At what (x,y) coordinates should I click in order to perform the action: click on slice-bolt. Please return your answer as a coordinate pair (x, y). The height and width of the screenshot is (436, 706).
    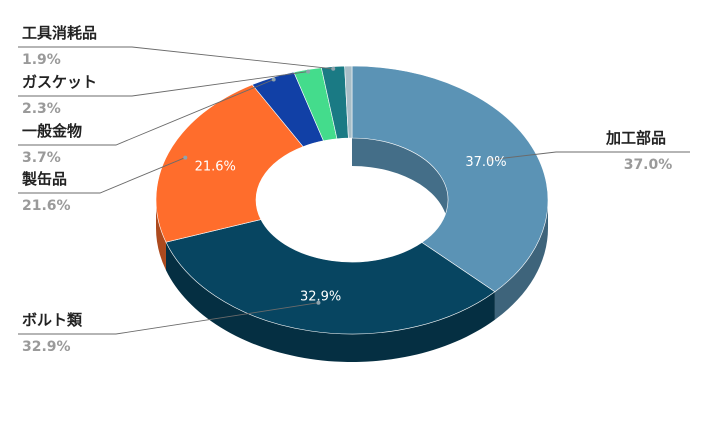
    Looking at the image, I should click on (330, 277).